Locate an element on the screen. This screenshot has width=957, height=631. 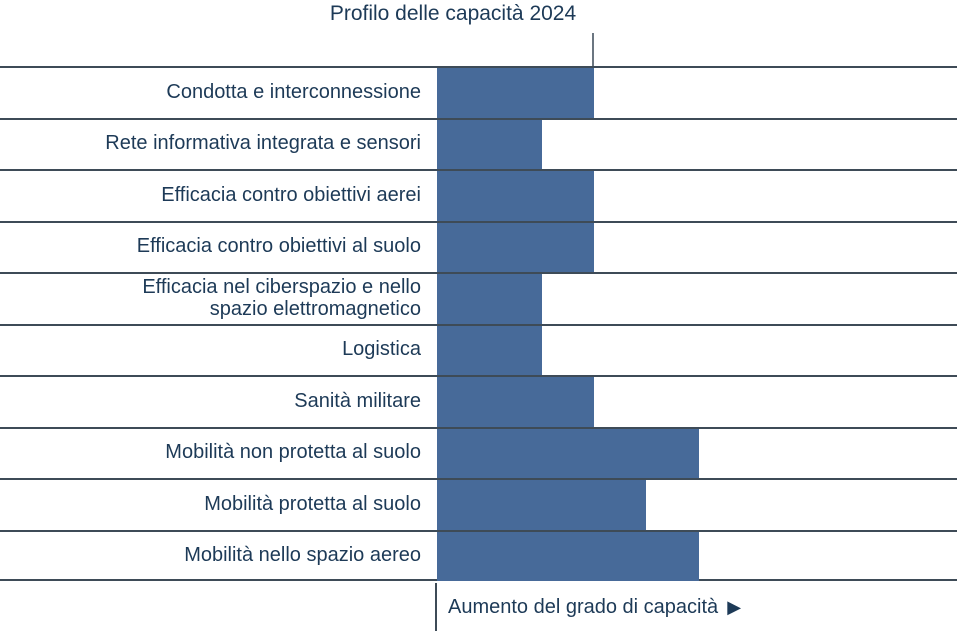
axis-baseline-tick is located at coordinates (218, 607).